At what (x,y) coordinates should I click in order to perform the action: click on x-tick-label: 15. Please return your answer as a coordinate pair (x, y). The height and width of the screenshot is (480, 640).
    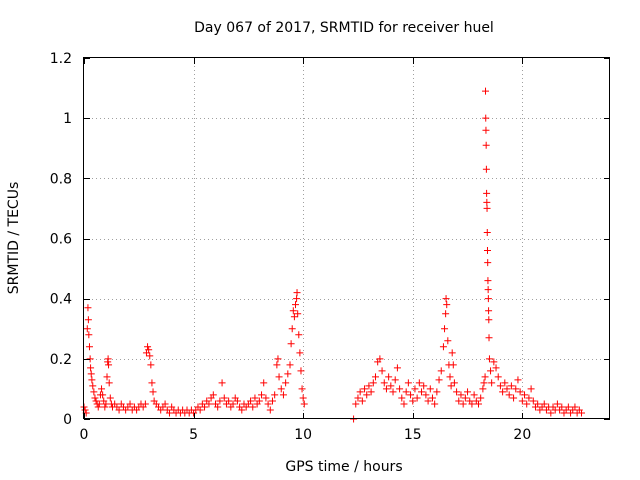
    Looking at the image, I should click on (413, 435).